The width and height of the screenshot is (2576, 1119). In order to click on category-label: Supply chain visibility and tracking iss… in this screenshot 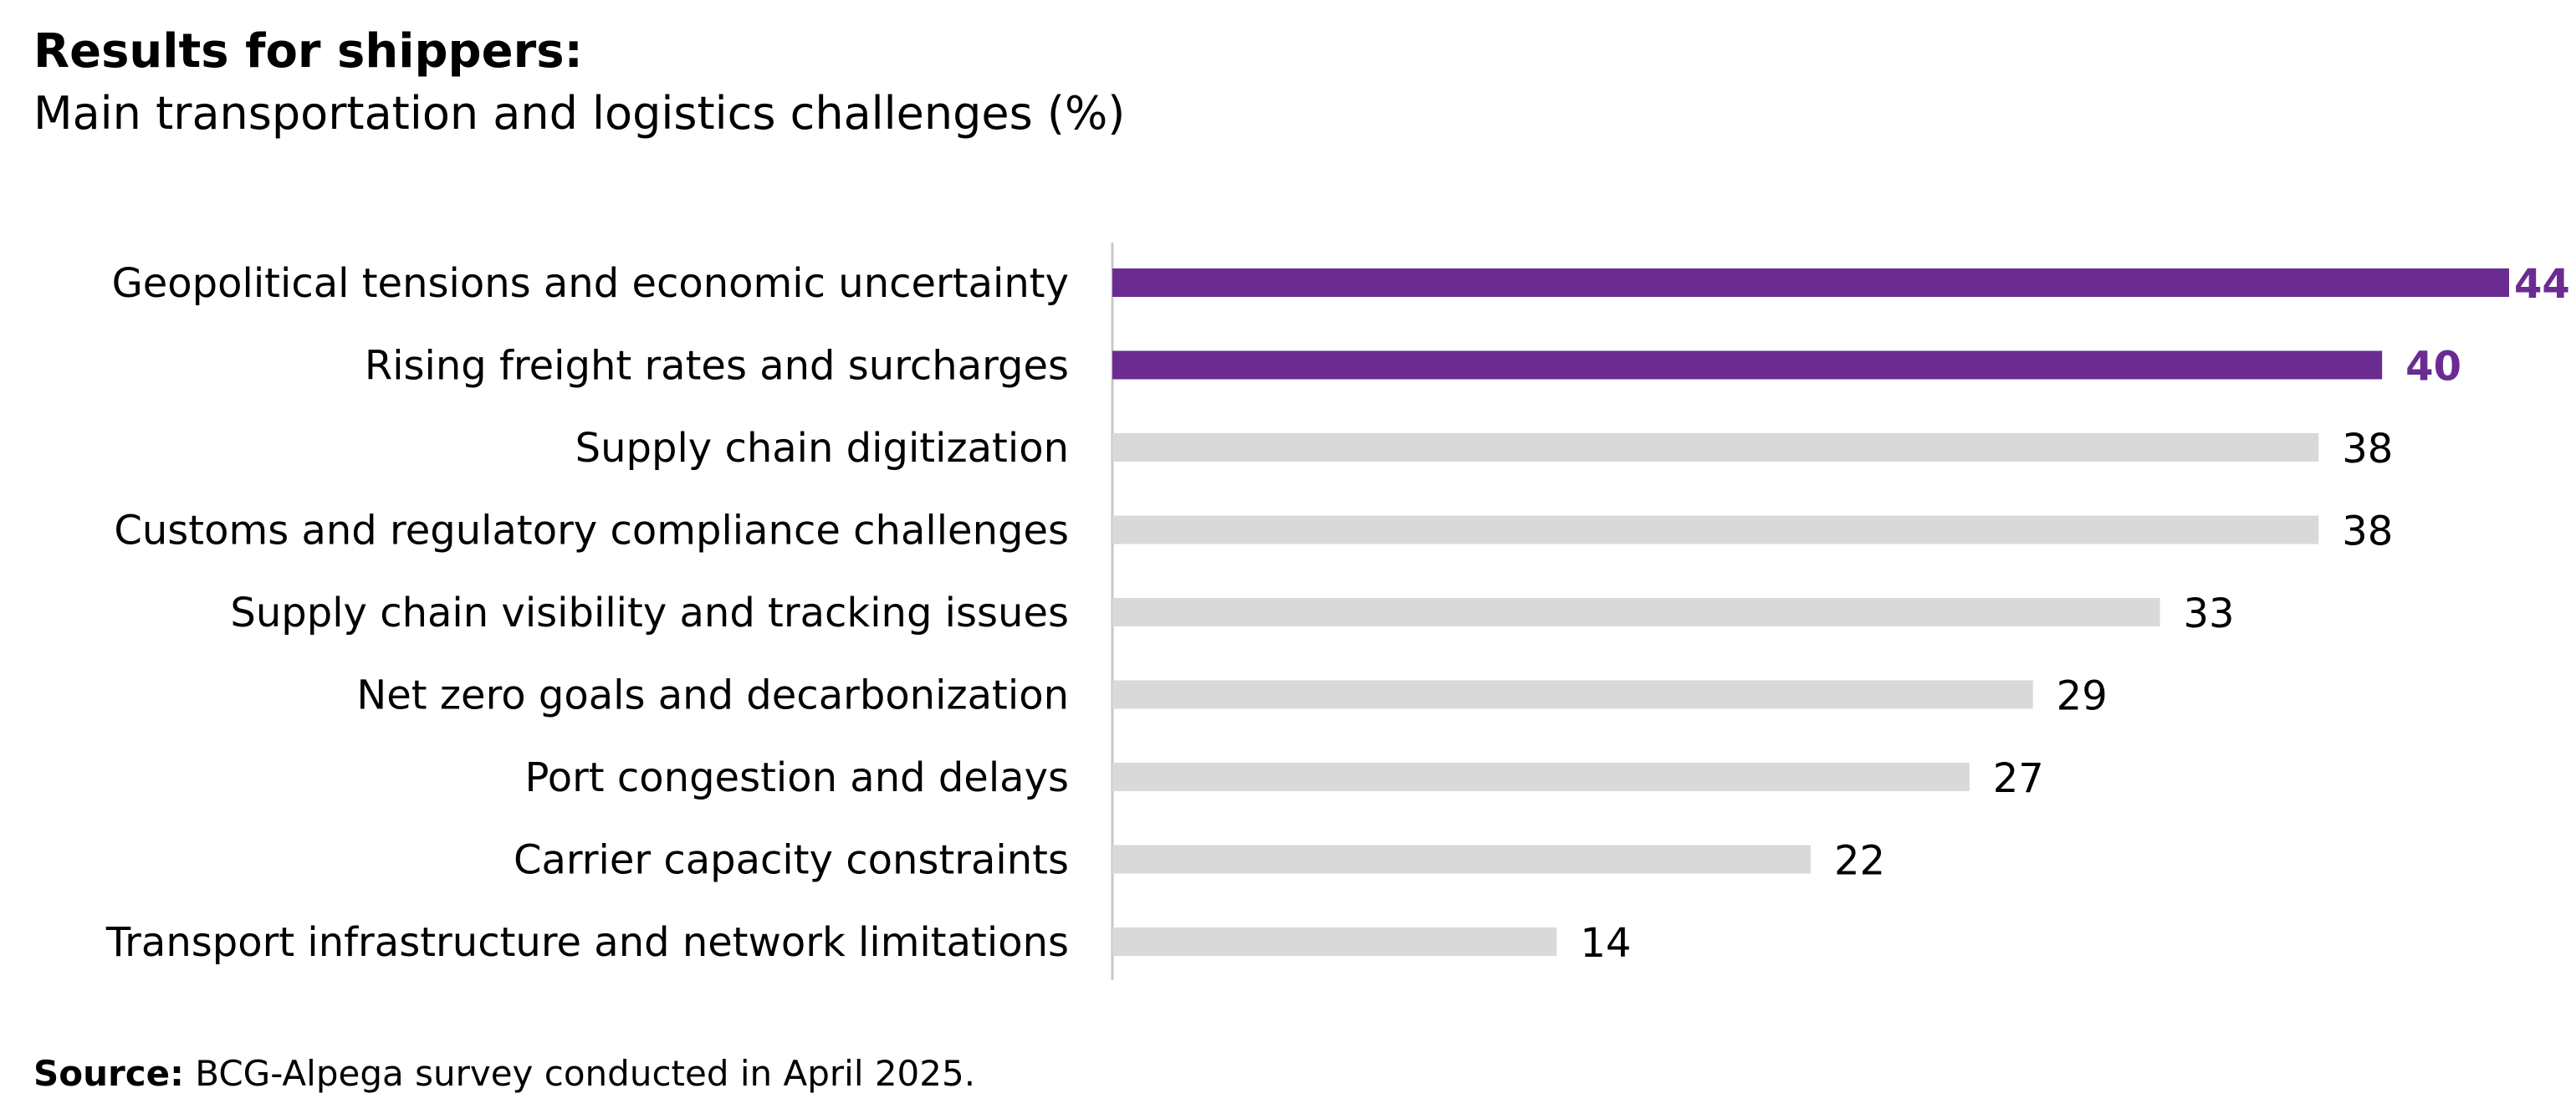, I will do `click(649, 613)`.